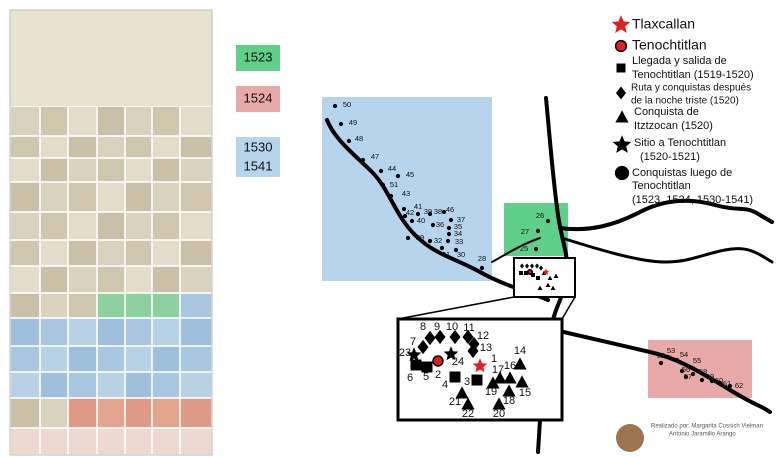 The width and height of the screenshot is (776, 457). I want to click on point-label: 2, so click(438, 375).